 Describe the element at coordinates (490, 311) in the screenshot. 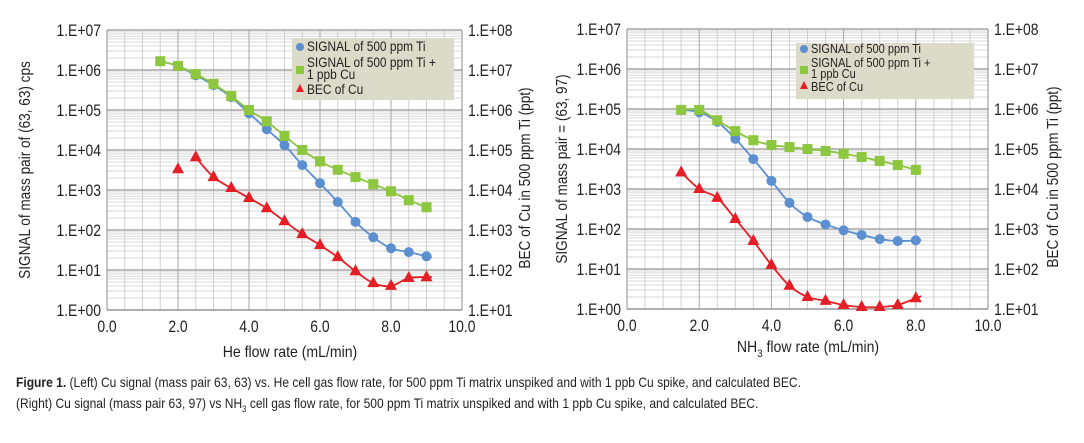

I see `y2-tick-label: 1.E+01` at that location.